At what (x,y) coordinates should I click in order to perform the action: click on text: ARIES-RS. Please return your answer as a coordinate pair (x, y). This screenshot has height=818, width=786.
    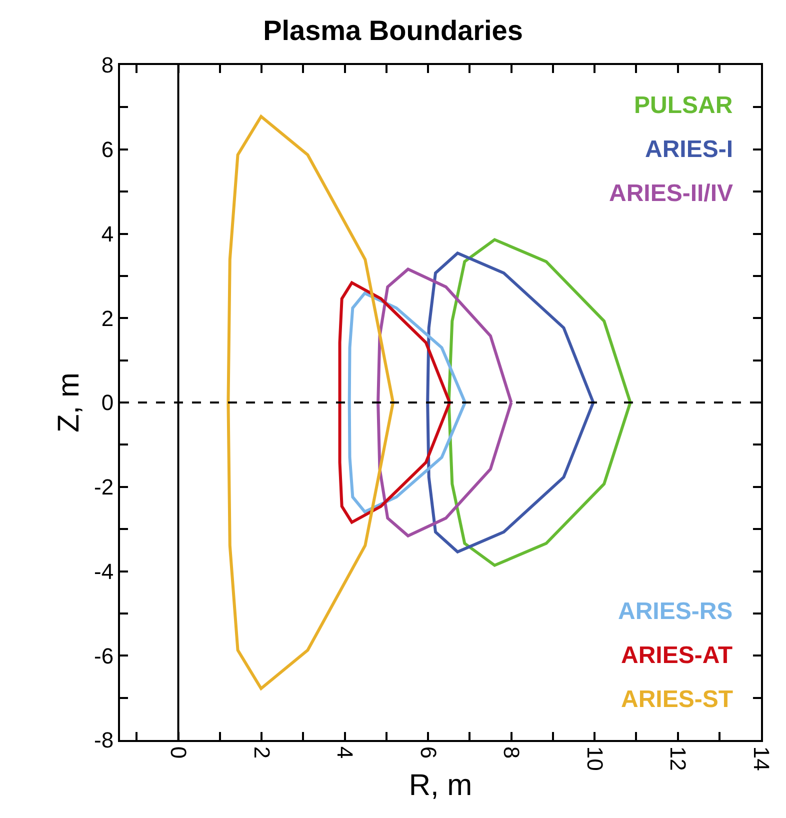
    Looking at the image, I should click on (675, 611).